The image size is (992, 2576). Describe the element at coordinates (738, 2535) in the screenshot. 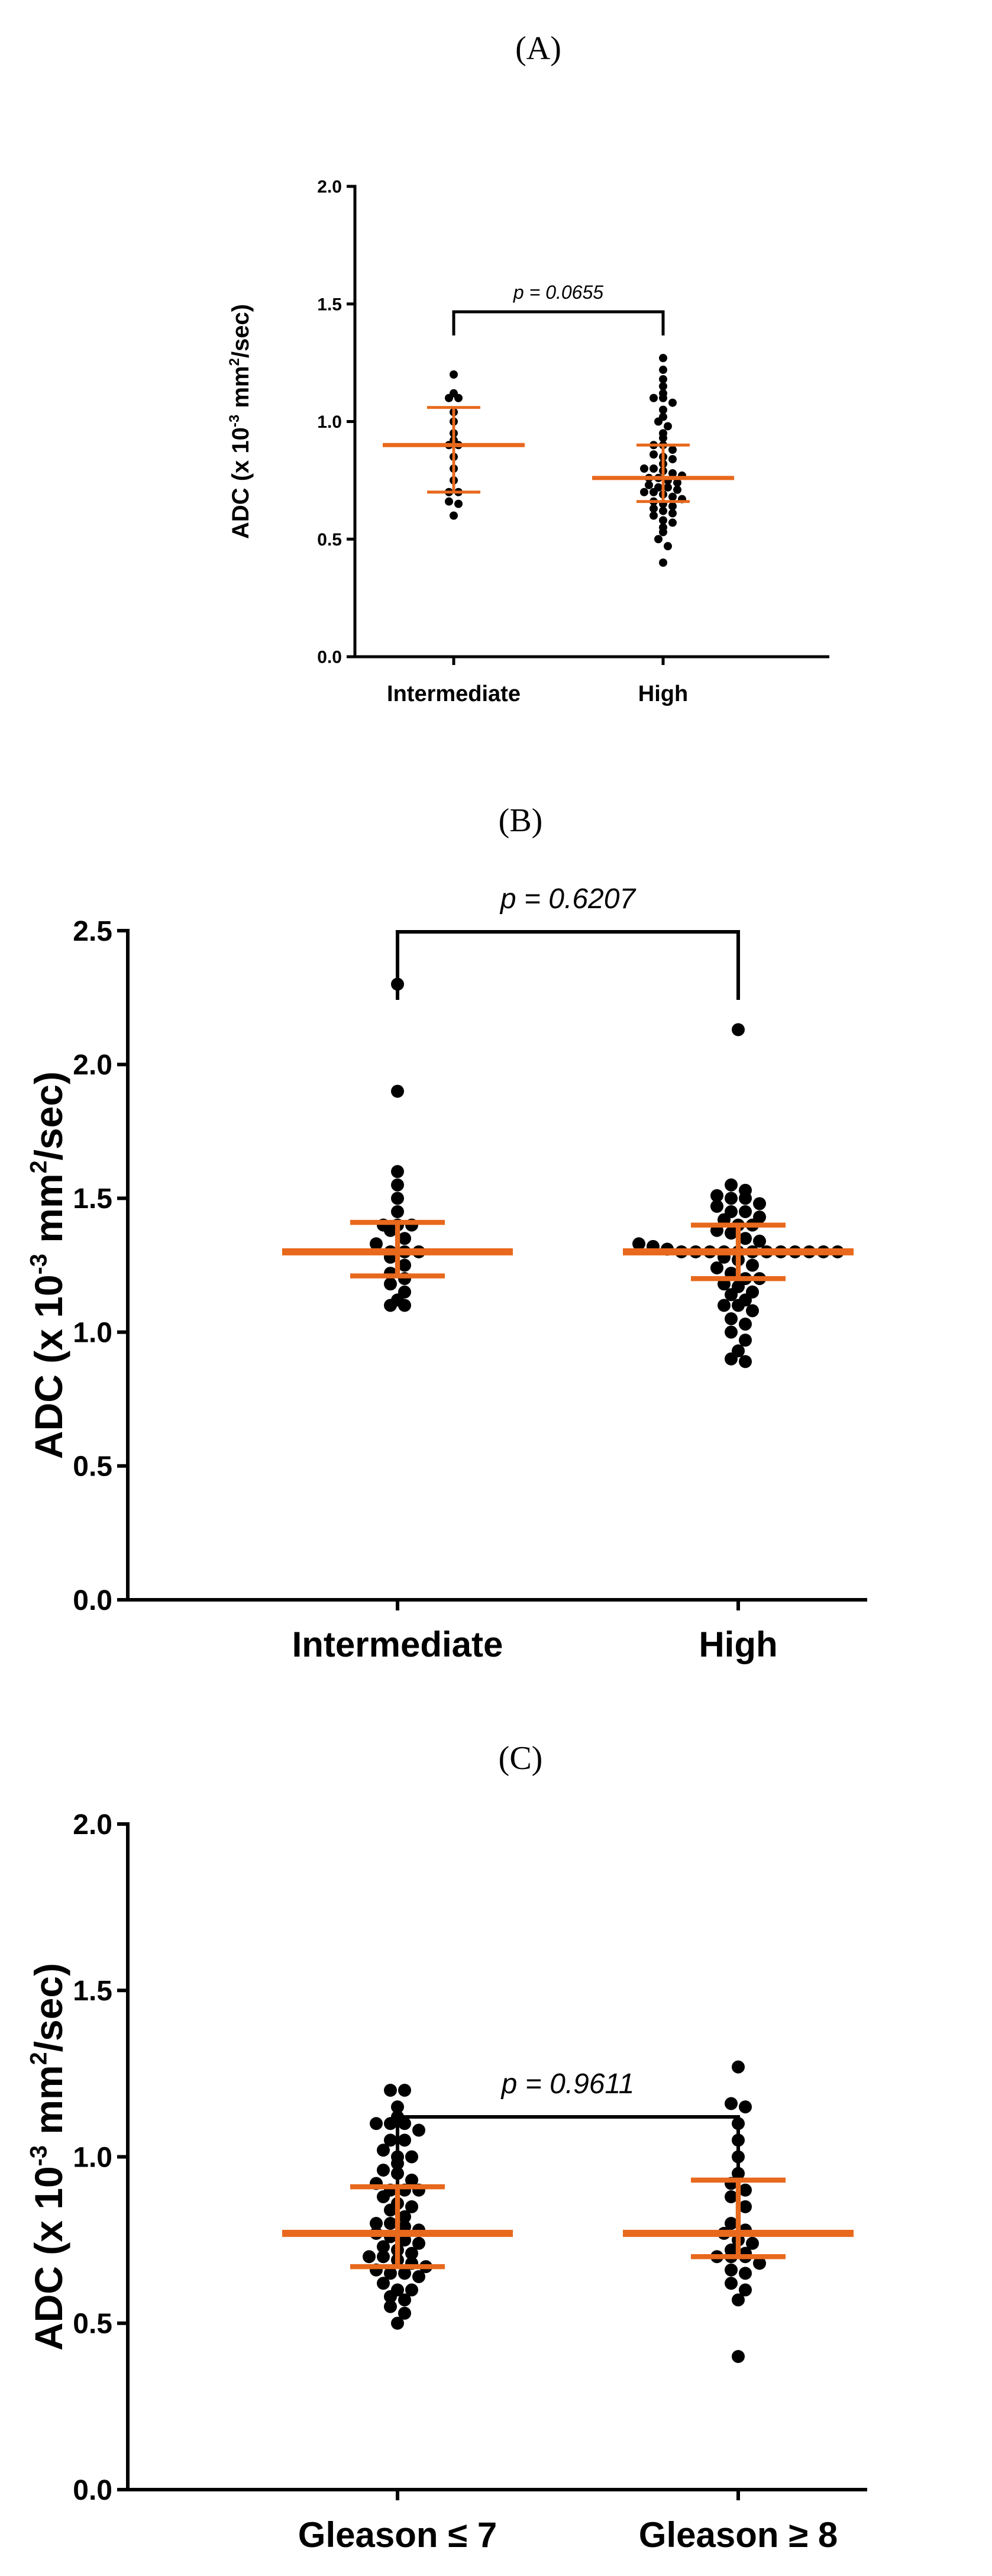

I see `x-category-label: Gleason ≥ 8` at that location.